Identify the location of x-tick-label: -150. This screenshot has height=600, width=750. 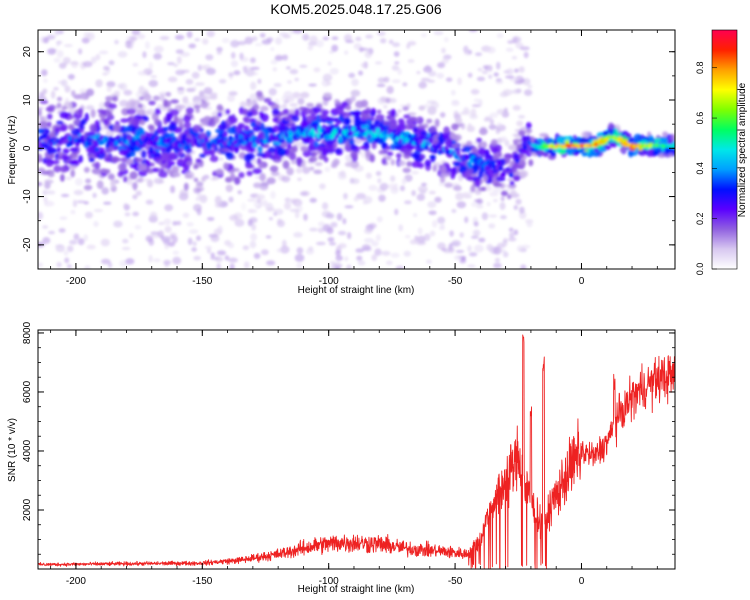
(202, 581).